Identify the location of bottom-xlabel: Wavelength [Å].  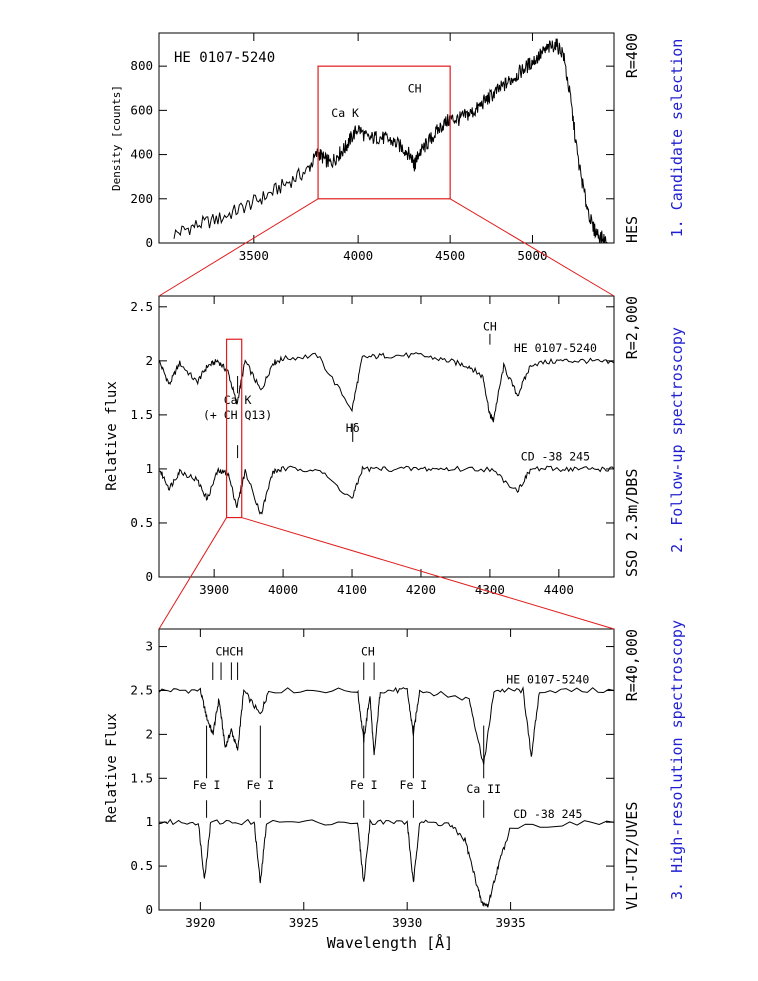
(390, 942).